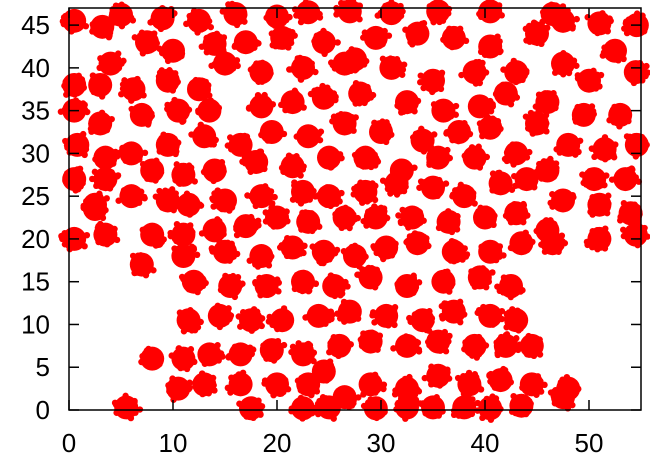 The width and height of the screenshot is (650, 464). Describe the element at coordinates (589, 443) in the screenshot. I see `x-tick-label: 50` at that location.